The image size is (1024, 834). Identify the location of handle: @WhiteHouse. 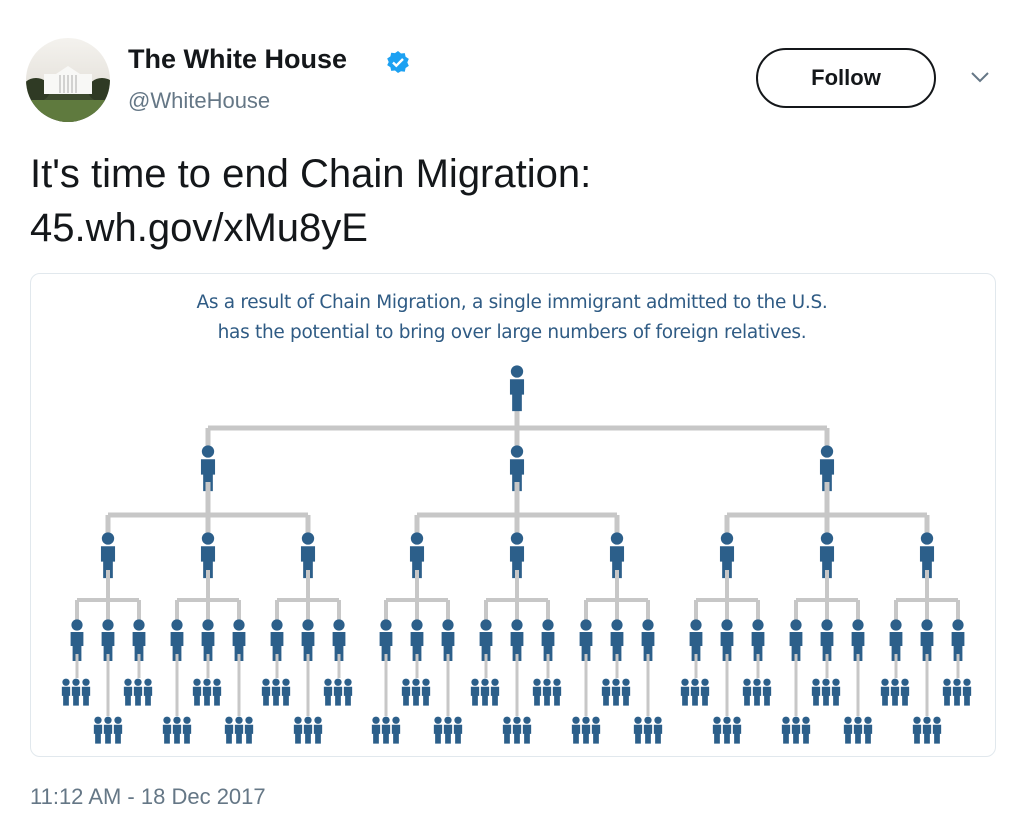
(199, 100).